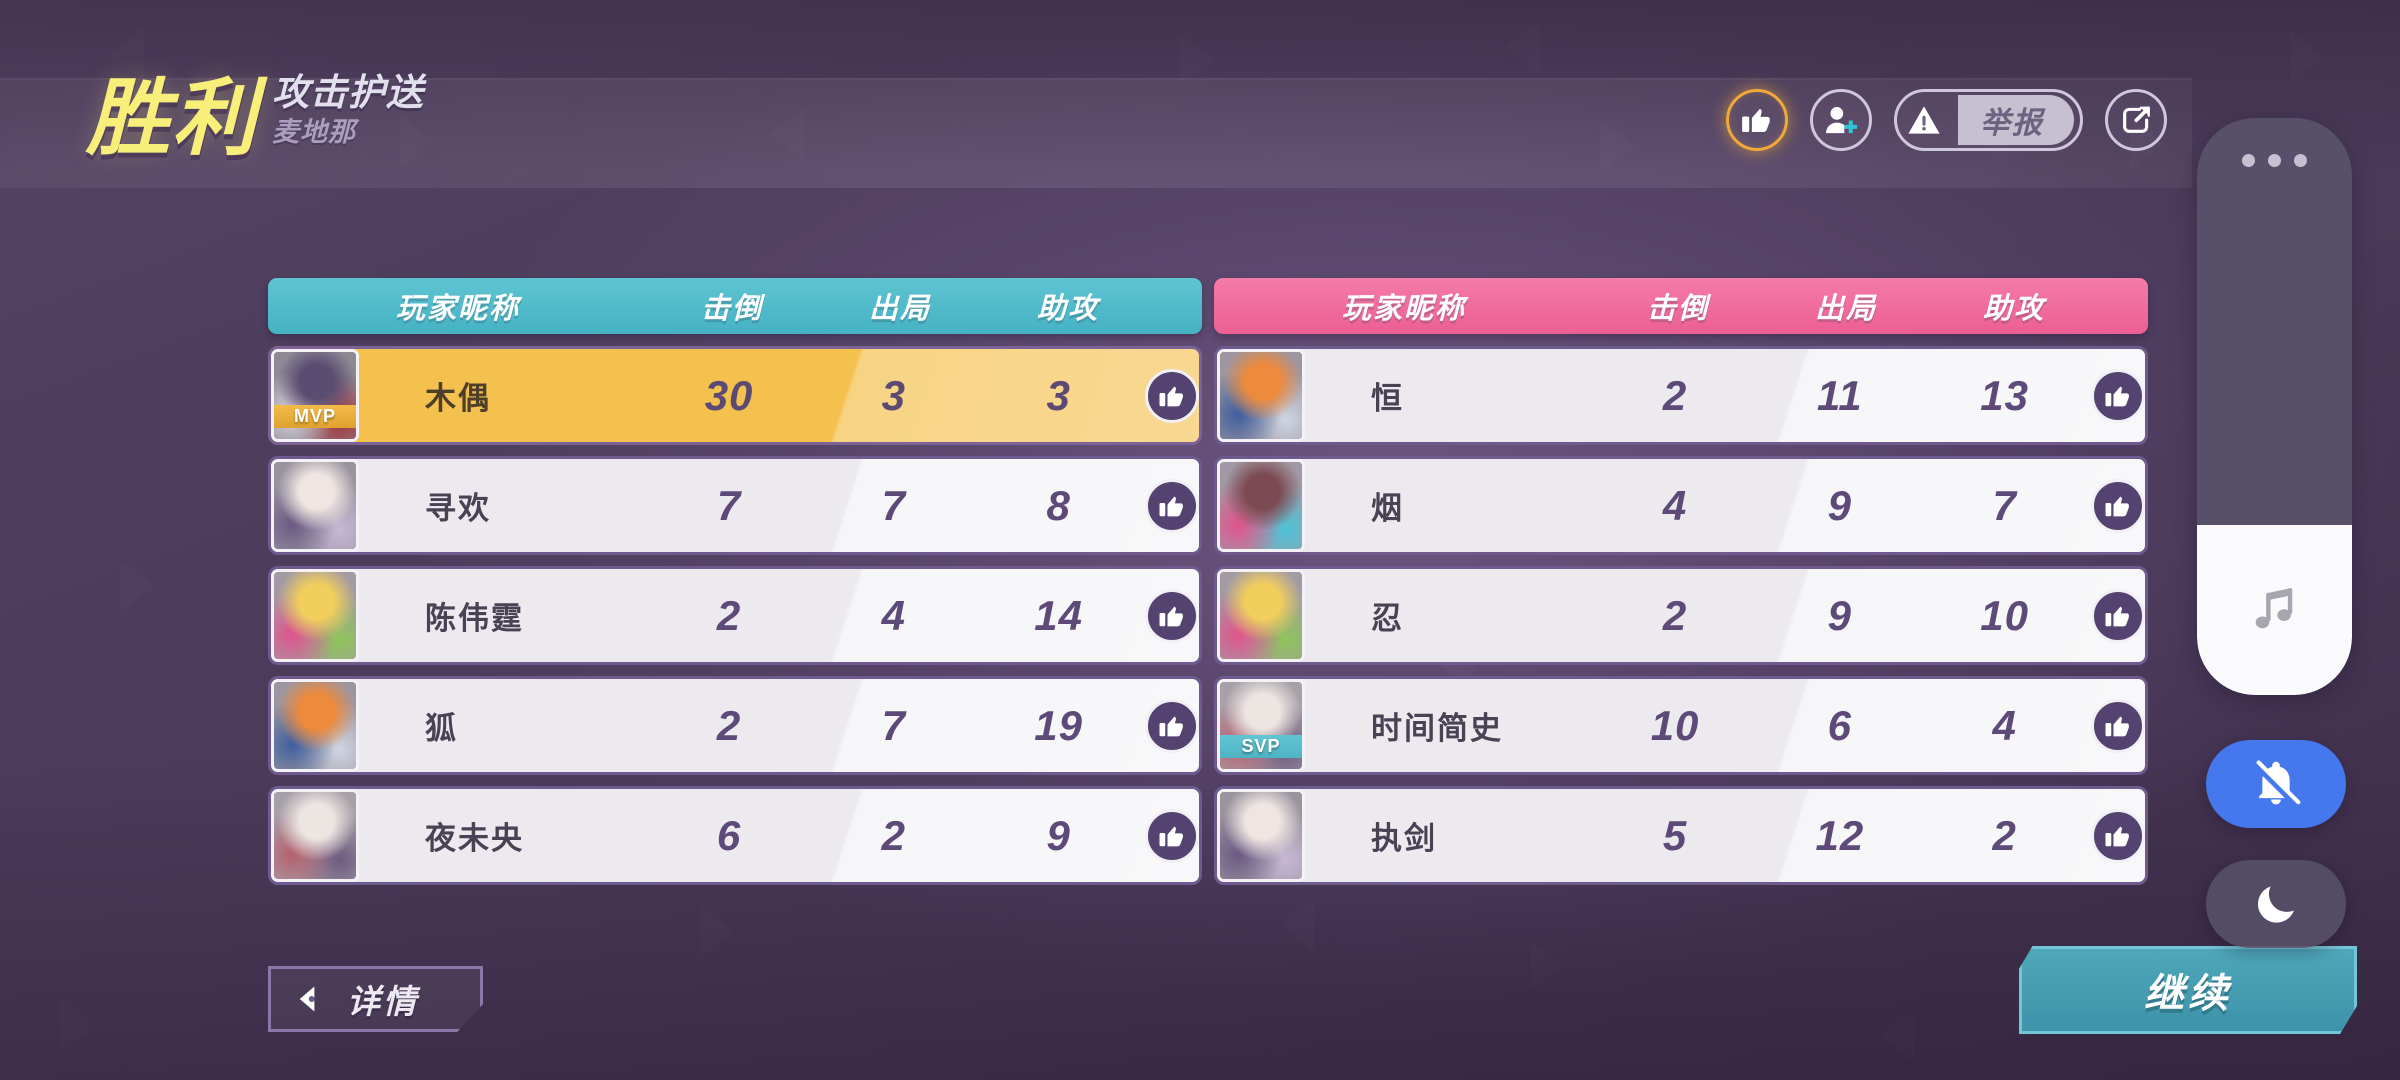 This screenshot has height=1080, width=2400. I want to click on add-friend-icon, so click(1842, 120).